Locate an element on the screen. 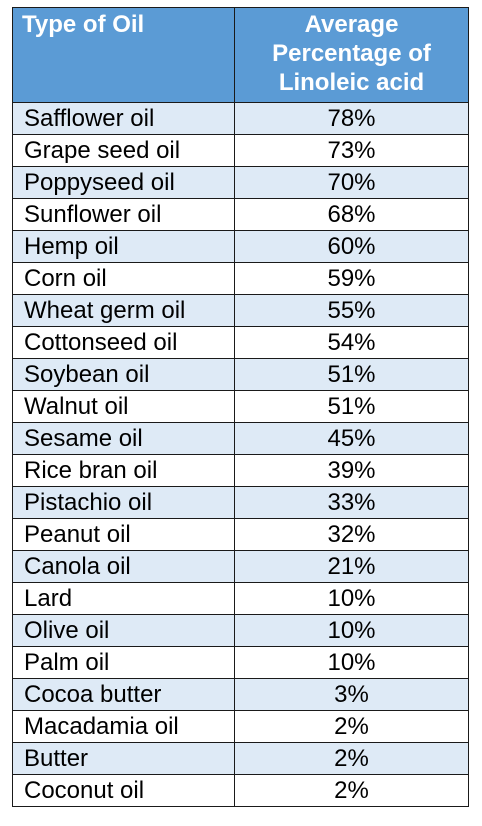  oil-name-cell: Butter is located at coordinates (123, 758).